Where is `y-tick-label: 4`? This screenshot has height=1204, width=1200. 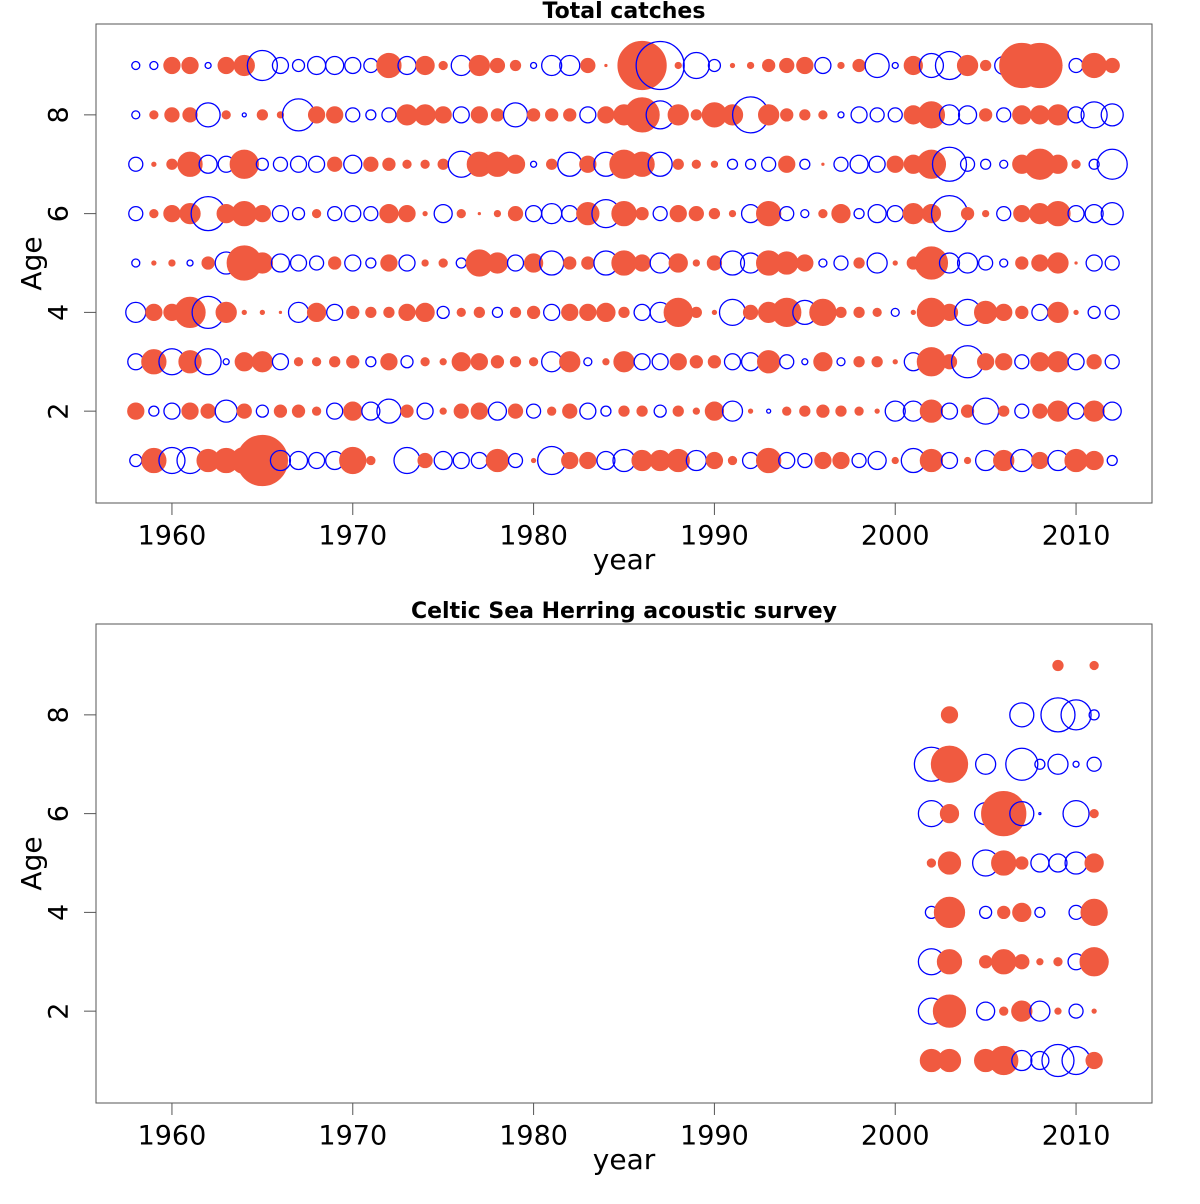 y-tick-label: 4 is located at coordinates (59, 312).